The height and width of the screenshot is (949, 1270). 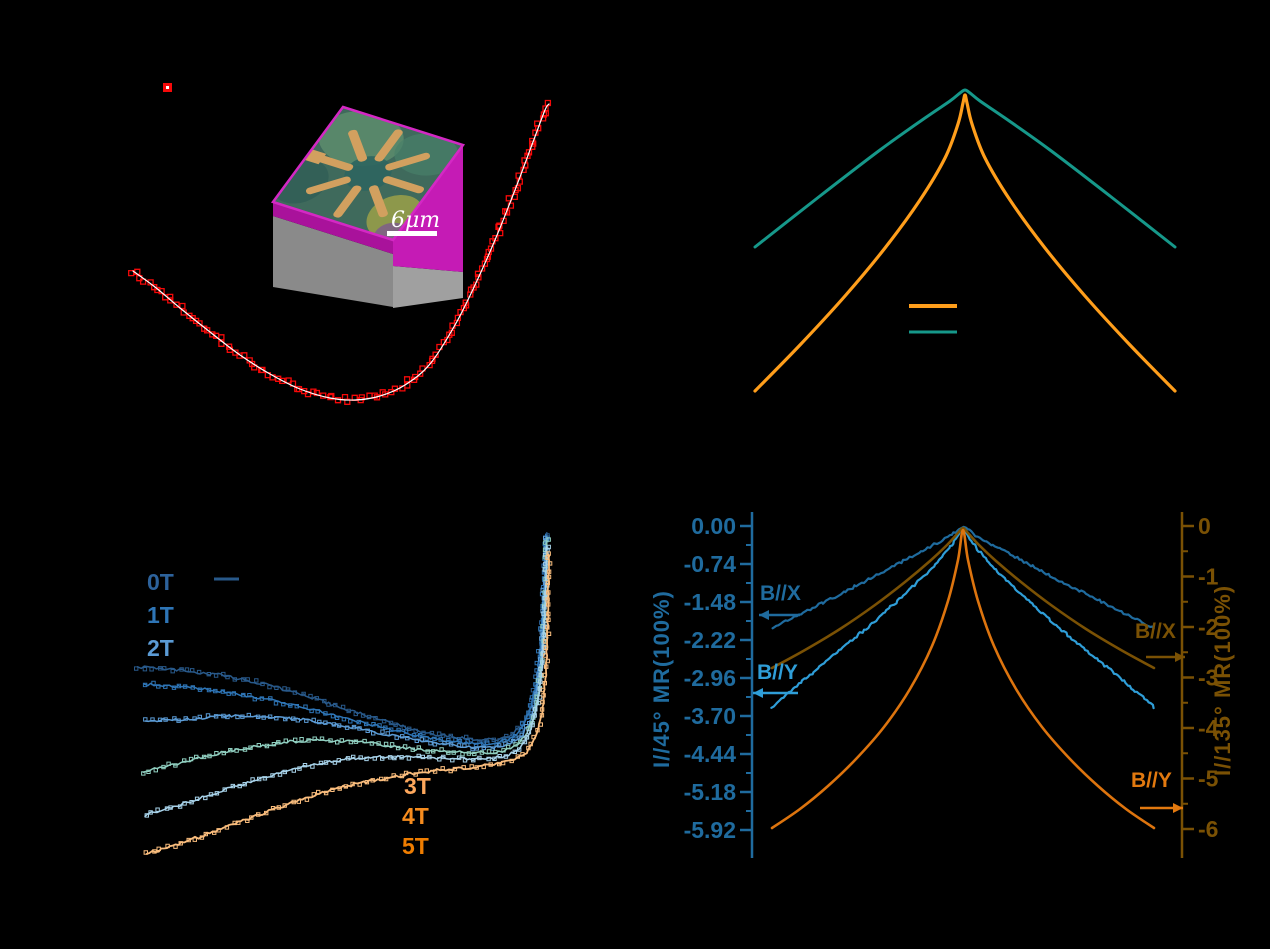 I want to click on left-axis-tick-label: -2.96, so click(x=710, y=678).